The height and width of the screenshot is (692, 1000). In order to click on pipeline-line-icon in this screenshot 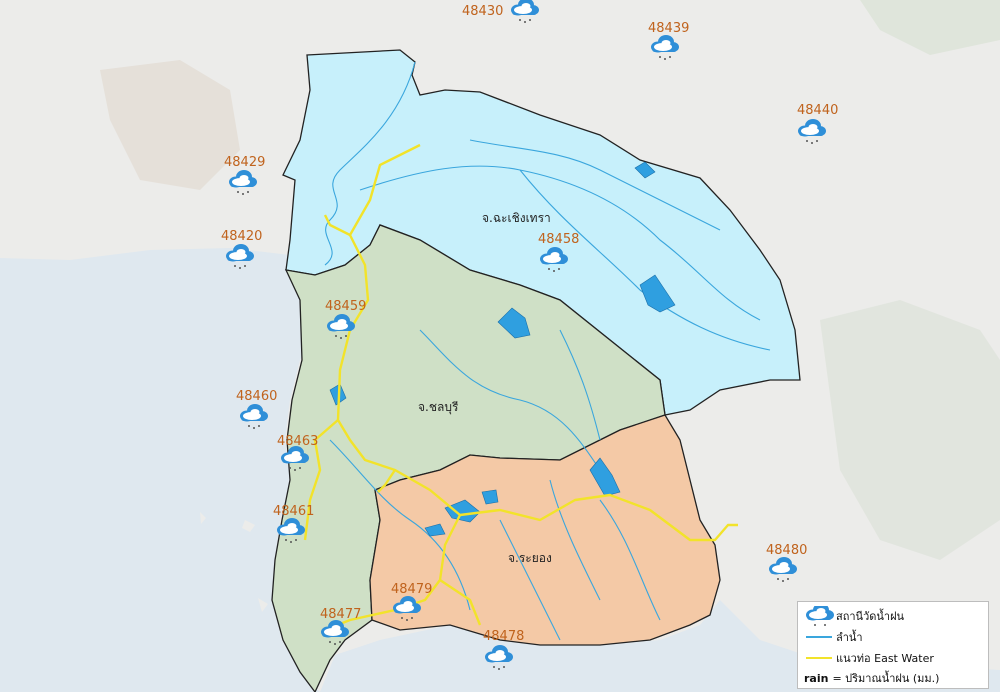, I will do `click(820, 658)`.